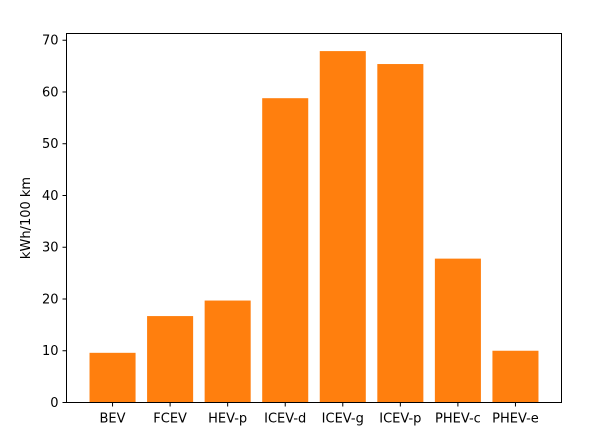  I want to click on y-tick-label: 40, so click(50, 196).